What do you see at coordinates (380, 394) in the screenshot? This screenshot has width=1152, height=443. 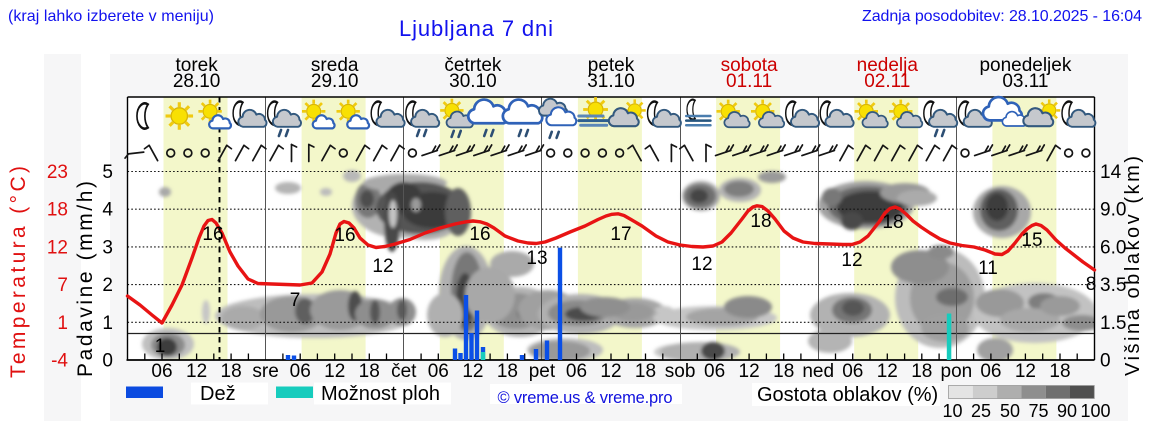 I see `svg-text: Možnost ploh` at bounding box center [380, 394].